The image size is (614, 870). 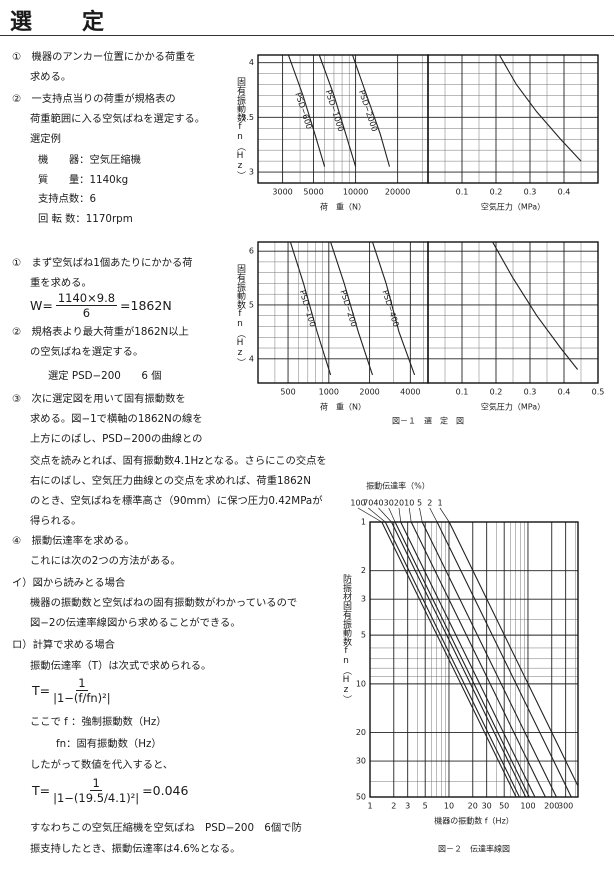 I want to click on text-line: ① 機器のアンカー位置にかかる荷重を, so click(x=104, y=57).